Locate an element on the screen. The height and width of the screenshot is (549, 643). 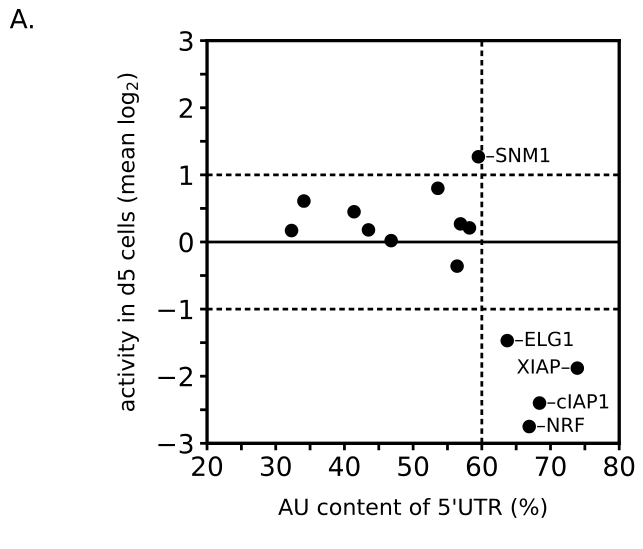
annotation: –SNM1 is located at coordinates (518, 155).